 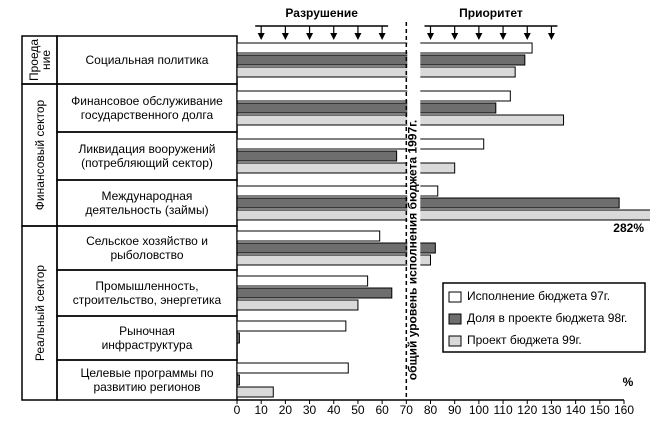 What do you see at coordinates (524, 340) in the screenshot?
I see `legend-label: Проект бюджета 99г.` at bounding box center [524, 340].